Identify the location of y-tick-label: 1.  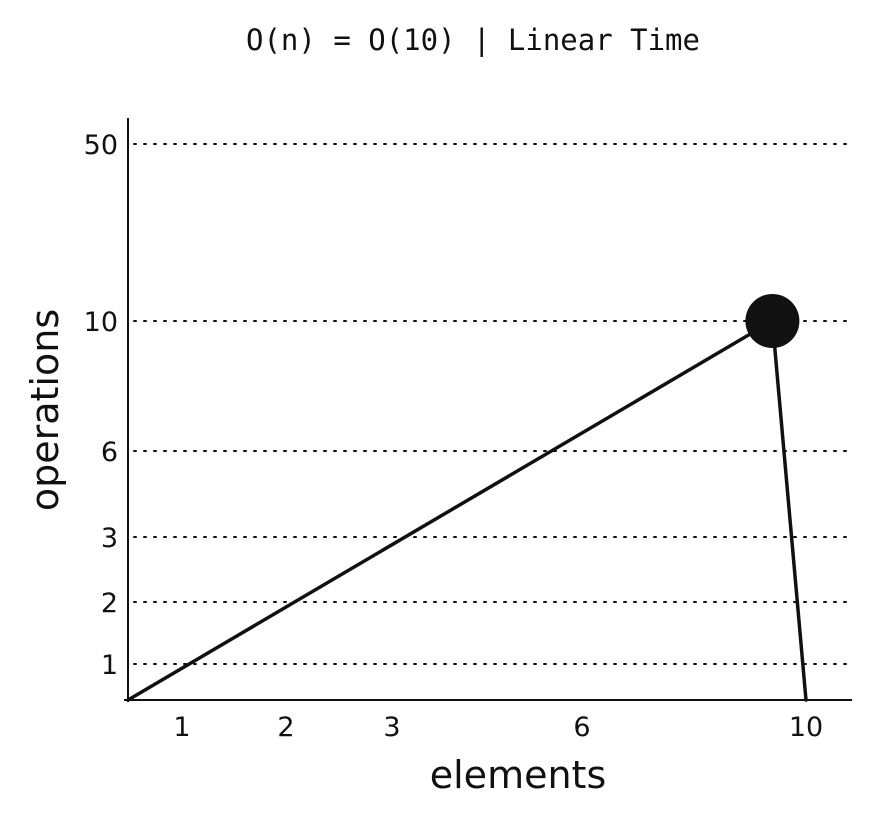
(109, 665).